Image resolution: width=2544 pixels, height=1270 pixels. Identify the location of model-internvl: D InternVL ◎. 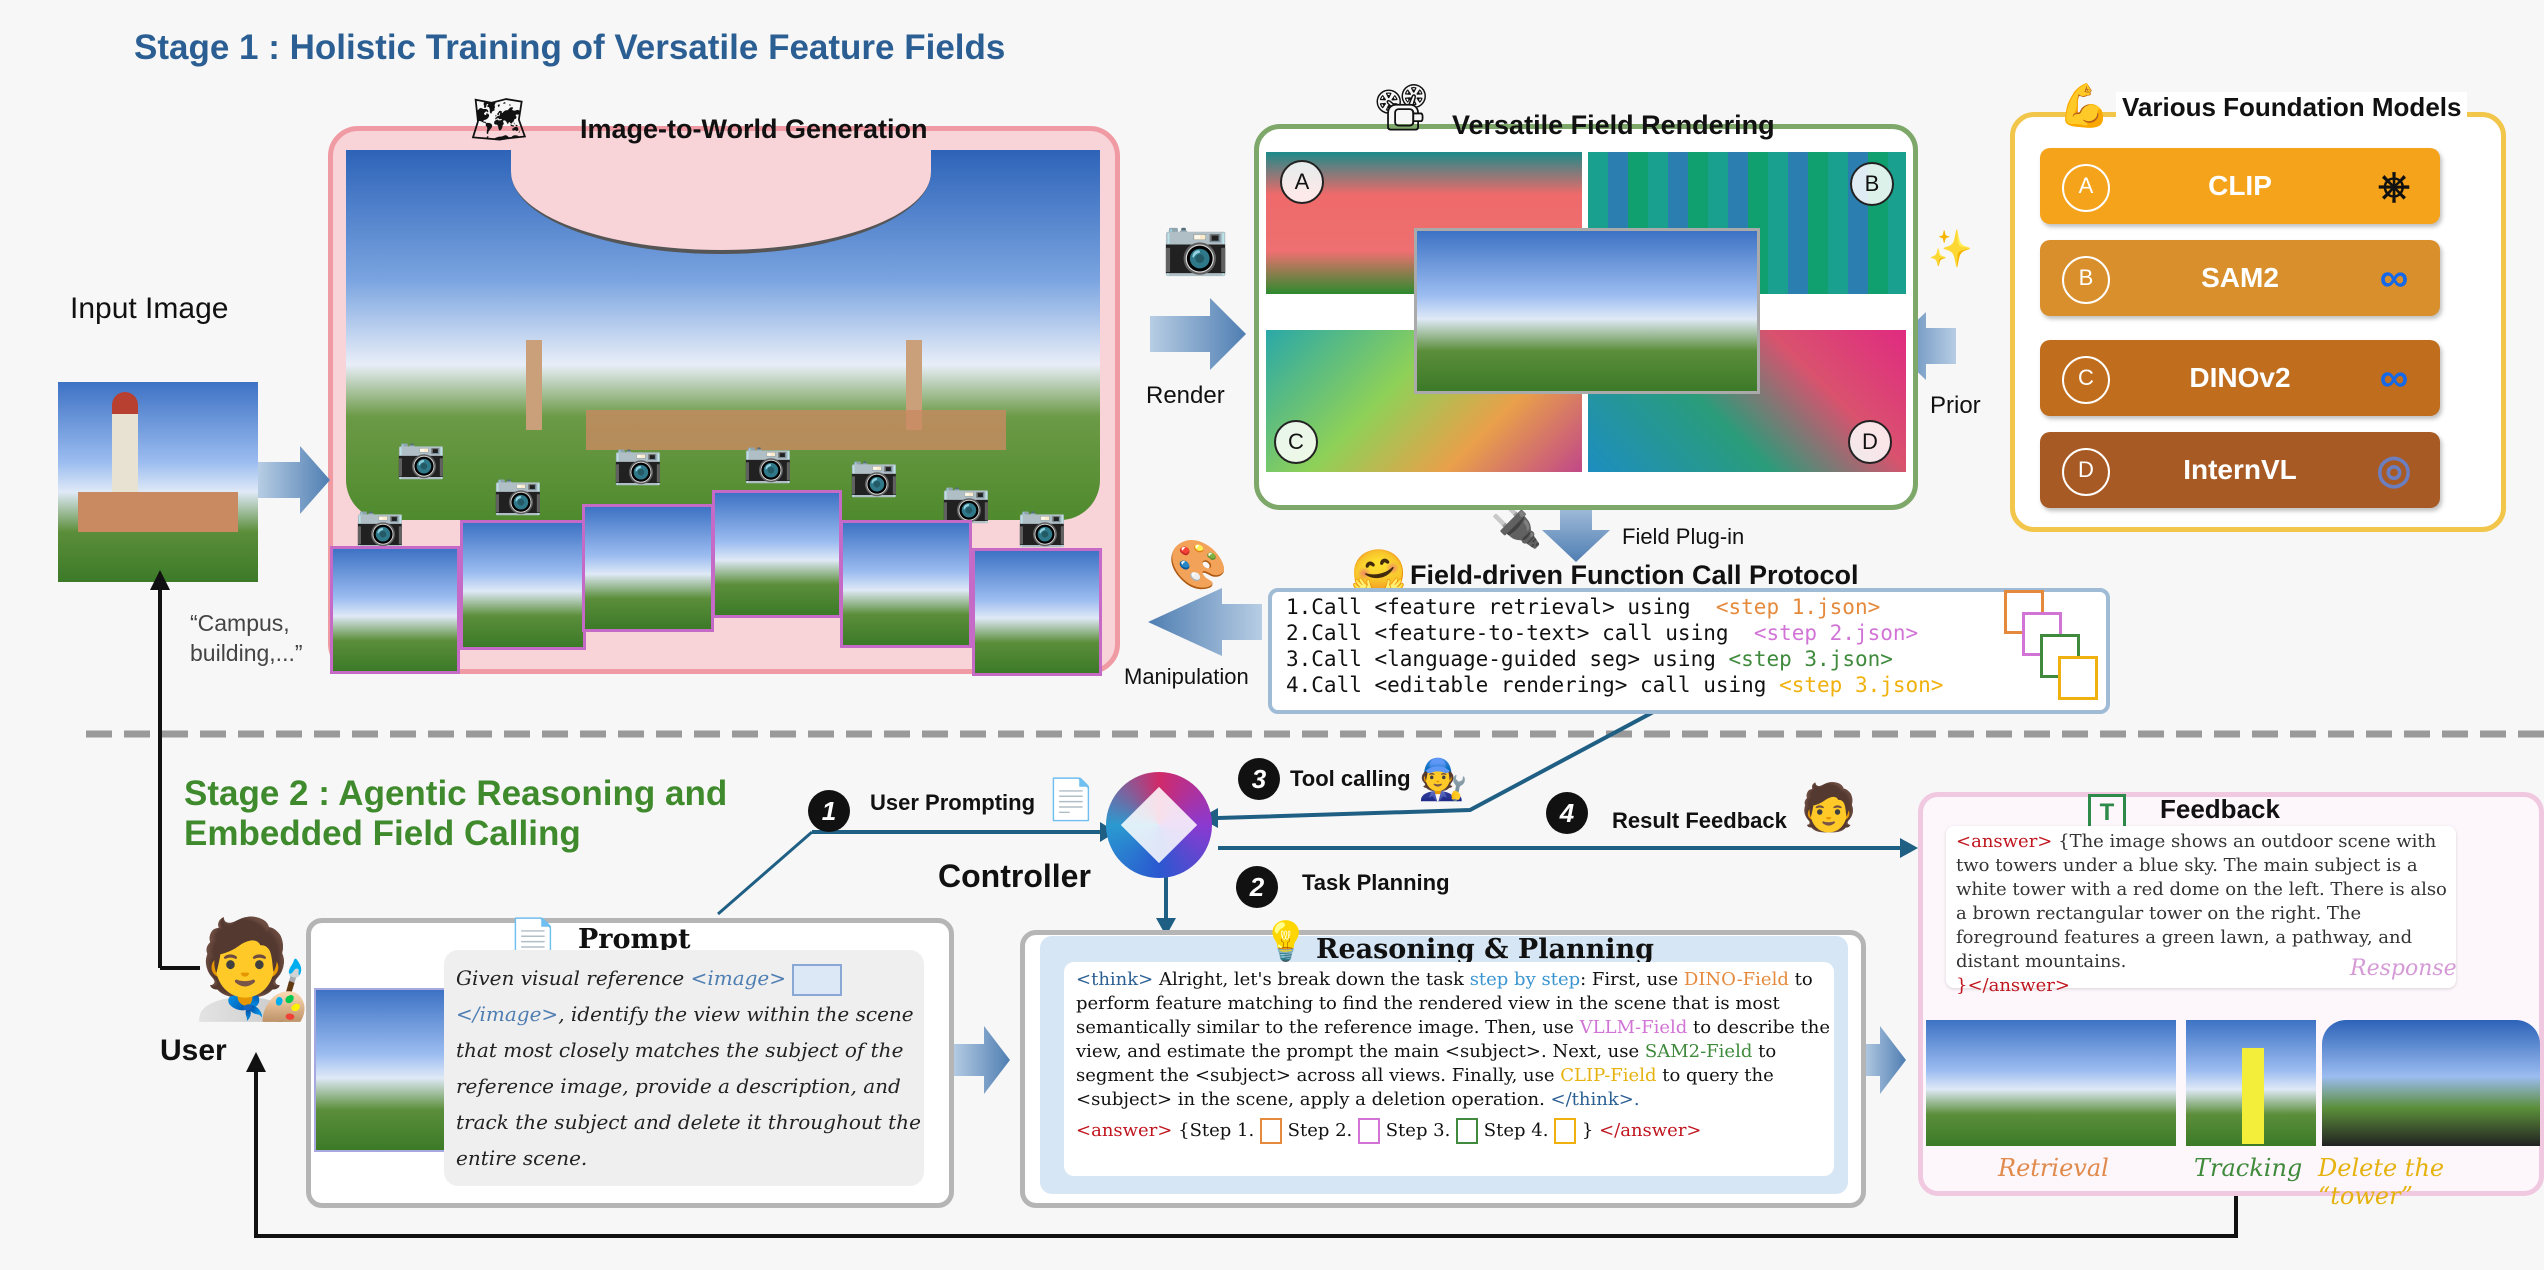
(2240, 470).